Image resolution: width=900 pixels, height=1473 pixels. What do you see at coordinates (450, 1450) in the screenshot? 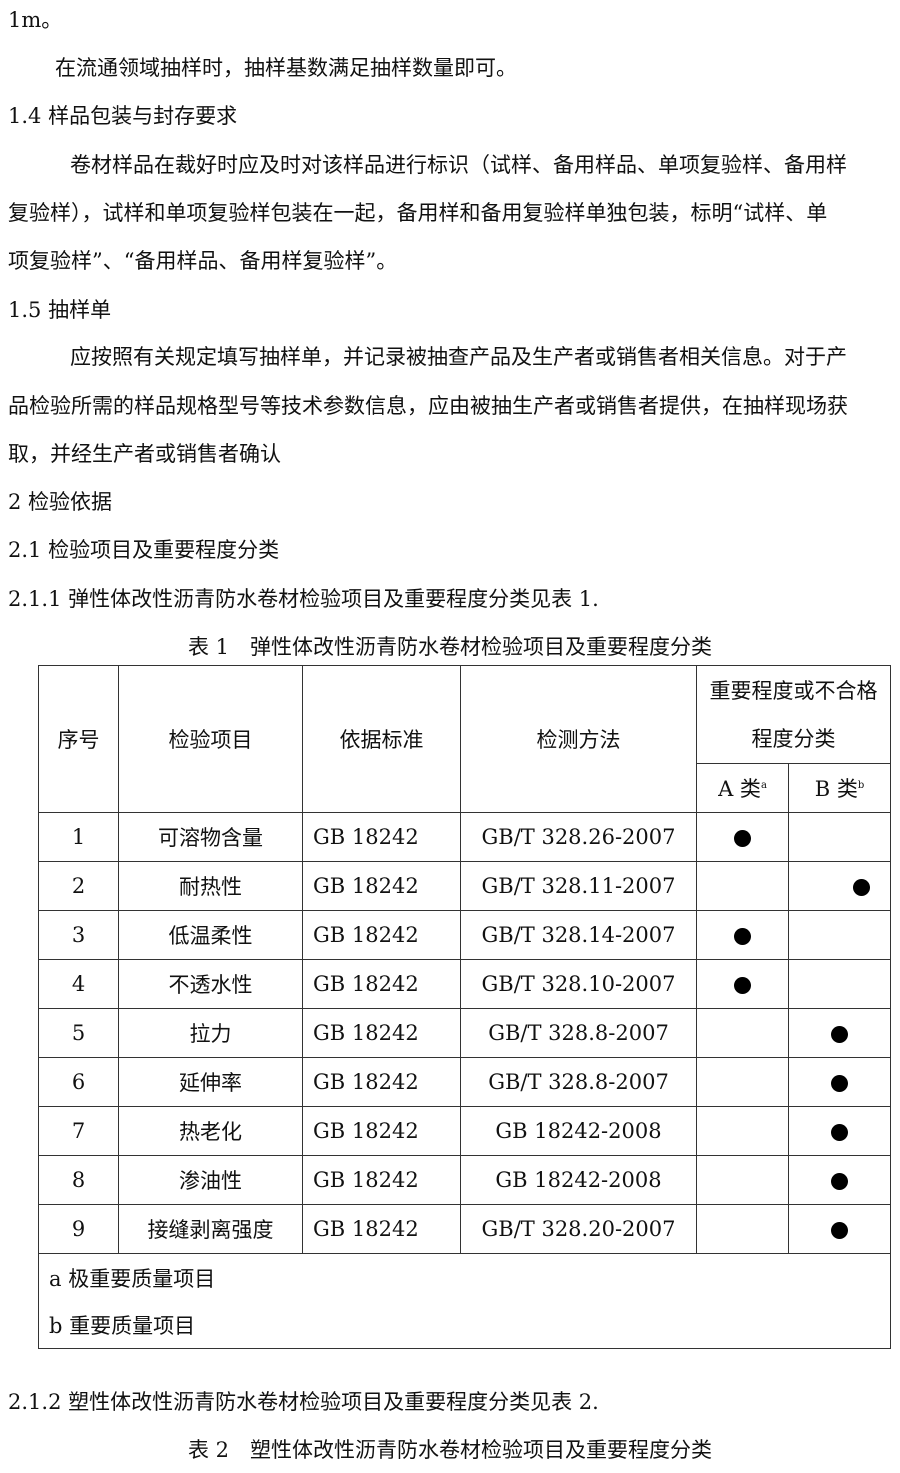
I see `table-caption: 表 2 塑性体改性沥青防水卷材检验项目及重要程度分类` at bounding box center [450, 1450].